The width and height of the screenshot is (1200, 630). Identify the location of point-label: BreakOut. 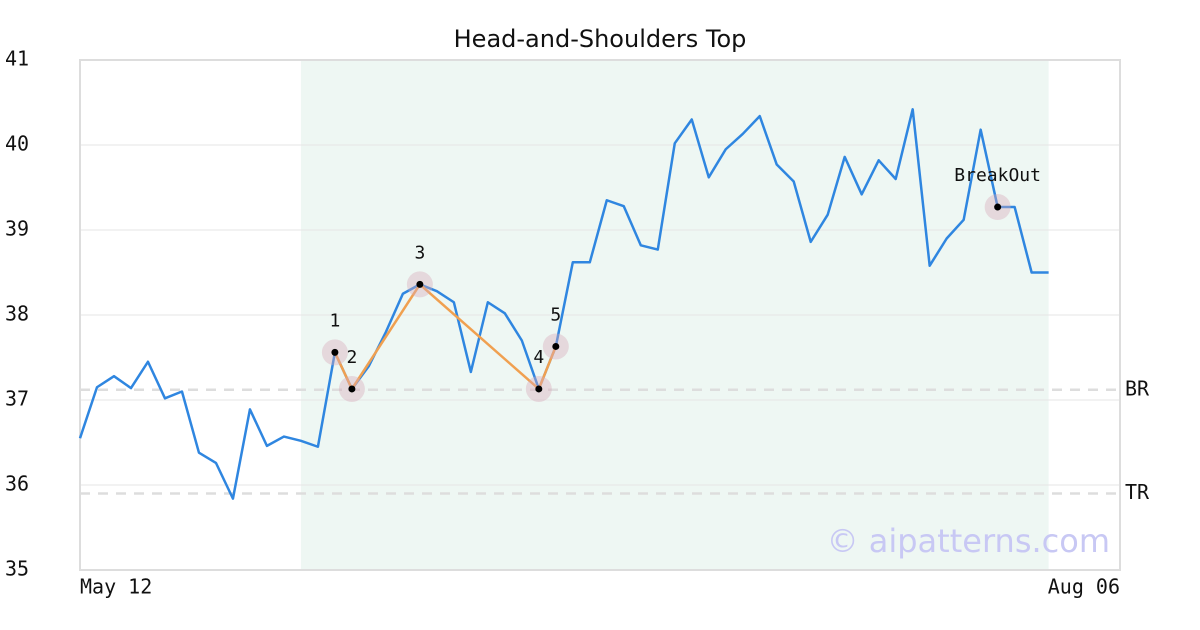
(997, 175).